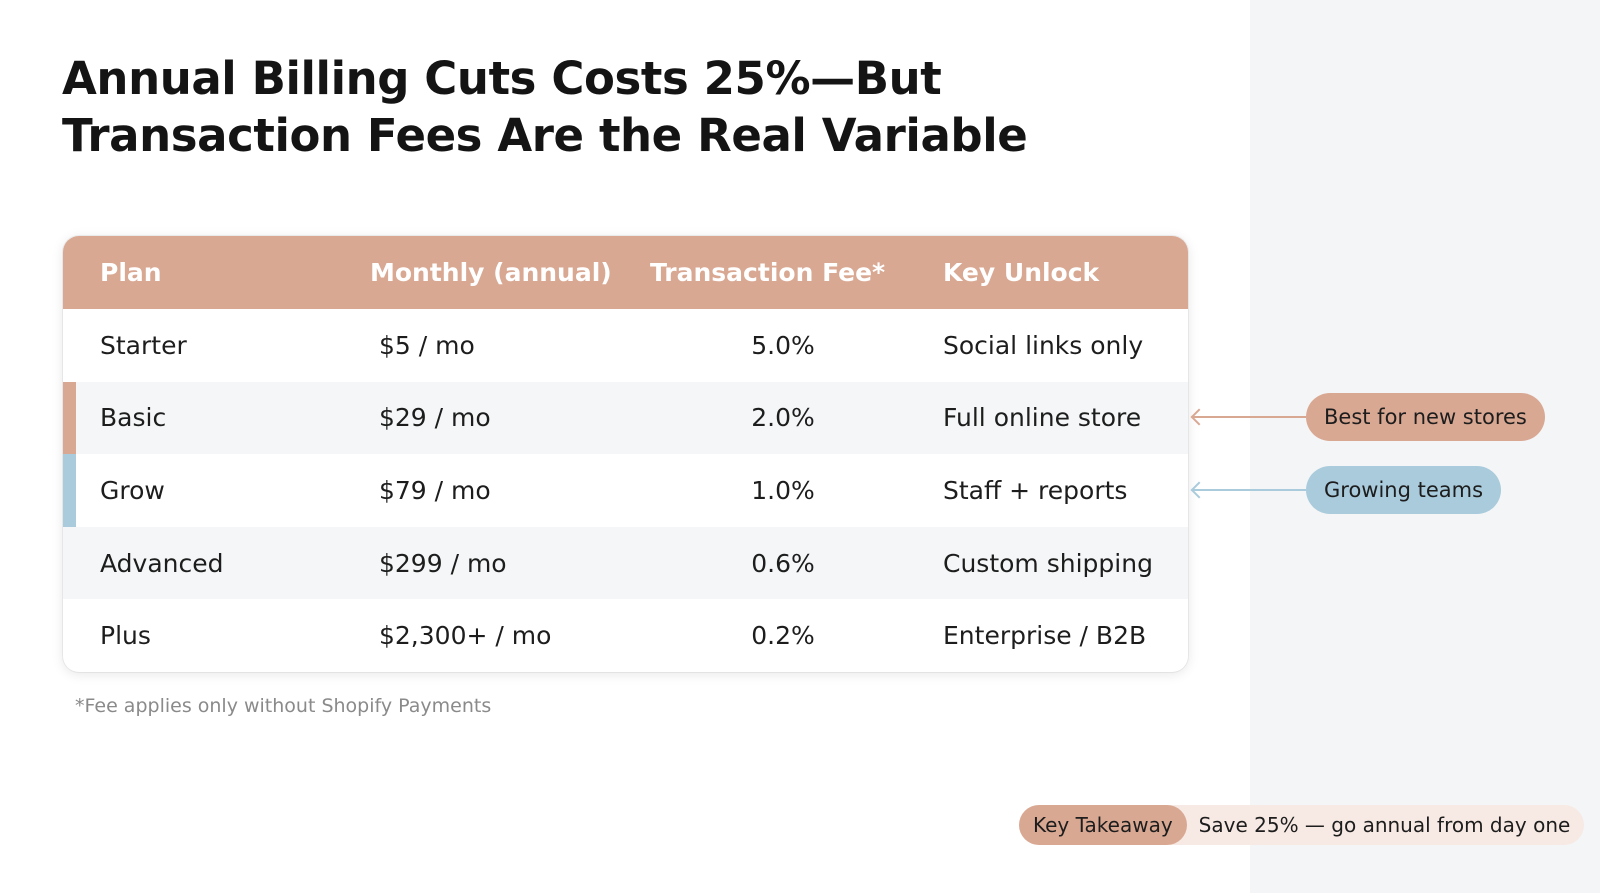  I want to click on callout-connector-basic, so click(1249, 417).